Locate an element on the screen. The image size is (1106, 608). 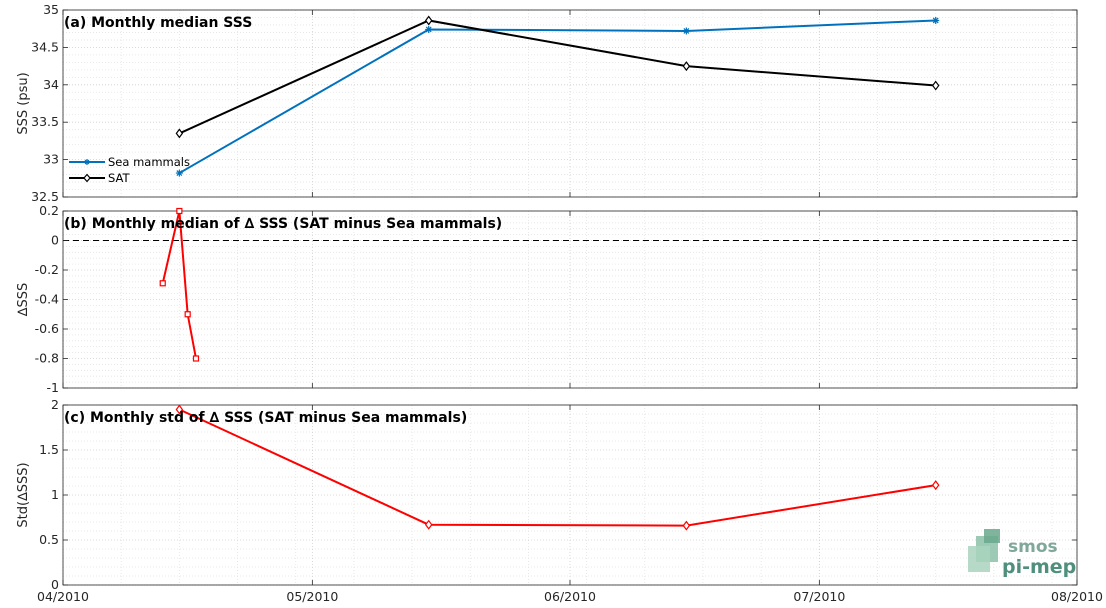
y-tick-label: -0.8 is located at coordinates (47, 358).